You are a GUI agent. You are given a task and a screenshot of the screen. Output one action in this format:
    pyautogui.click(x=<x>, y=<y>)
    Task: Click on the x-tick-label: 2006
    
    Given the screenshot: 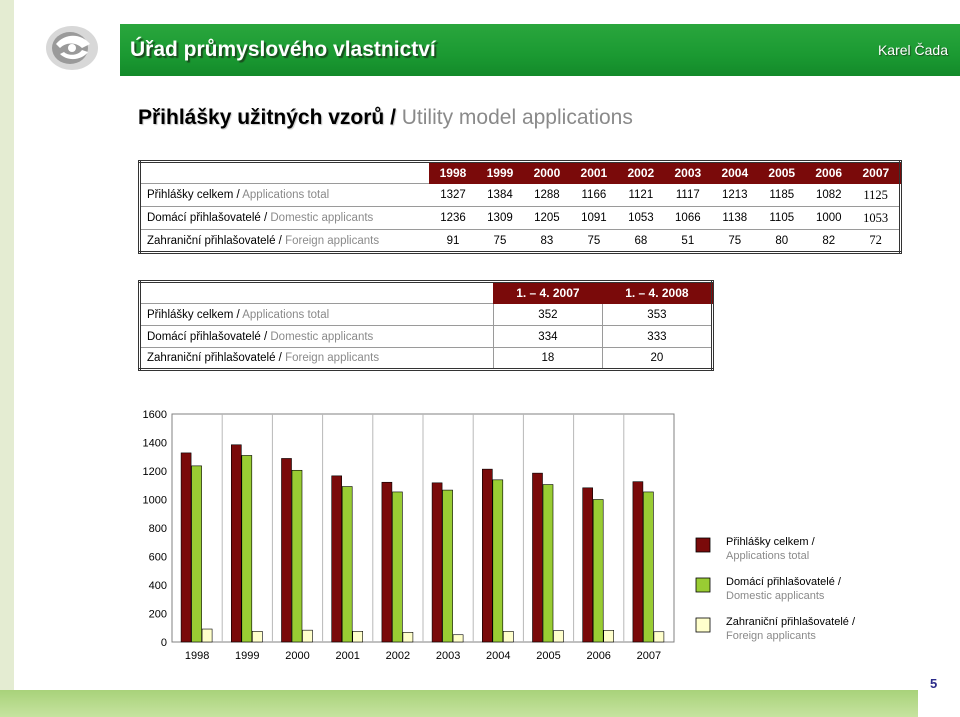 What is the action you would take?
    pyautogui.click(x=598, y=656)
    